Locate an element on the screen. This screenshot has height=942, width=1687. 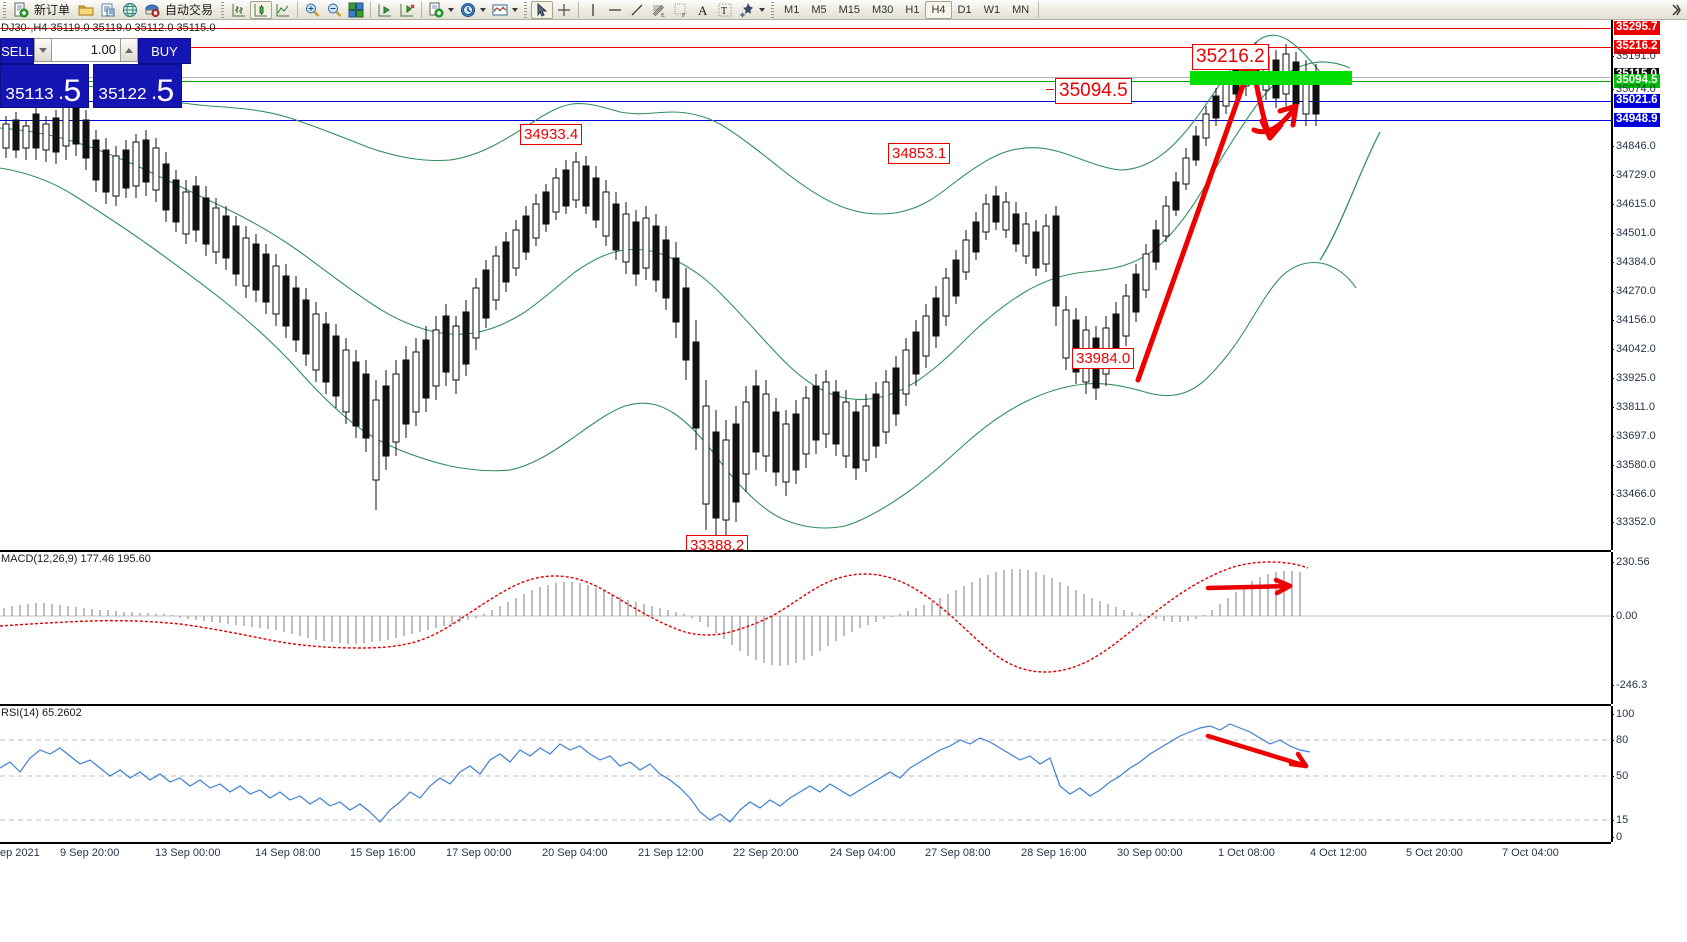
timeframe-mn: MN is located at coordinates (1021, 9).